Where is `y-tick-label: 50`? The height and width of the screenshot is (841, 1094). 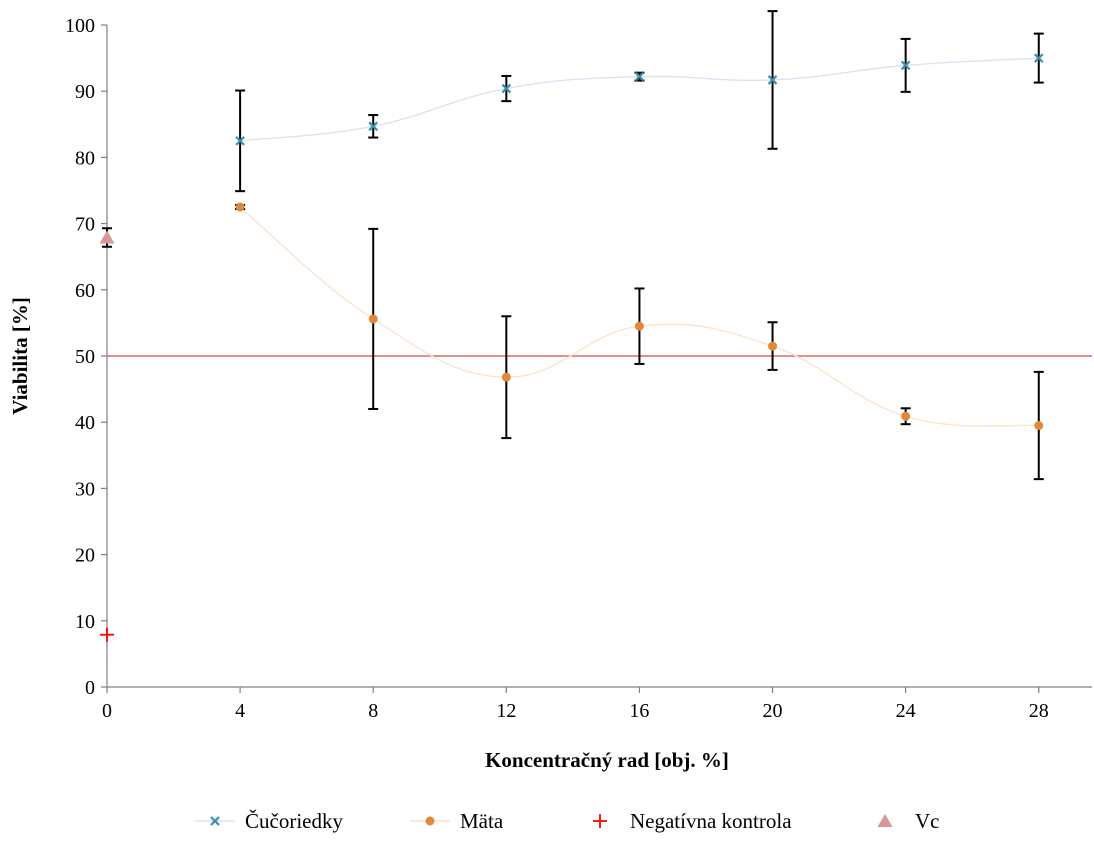 y-tick-label: 50 is located at coordinates (85, 357).